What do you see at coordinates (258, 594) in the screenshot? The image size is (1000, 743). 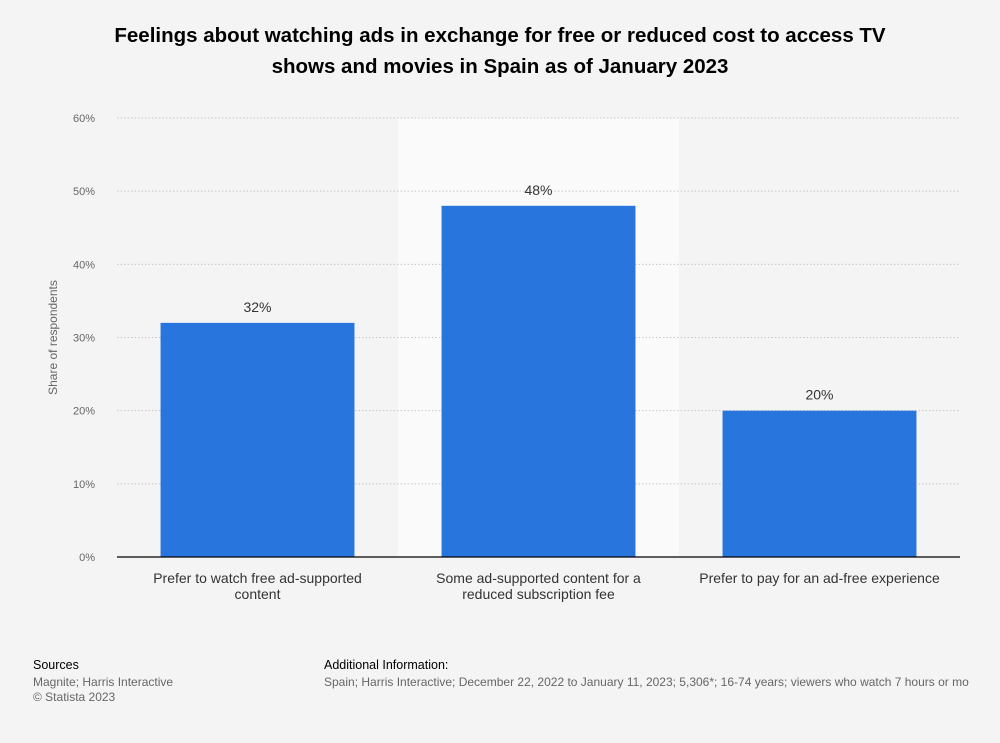 I see `x-tick-label-line: content` at bounding box center [258, 594].